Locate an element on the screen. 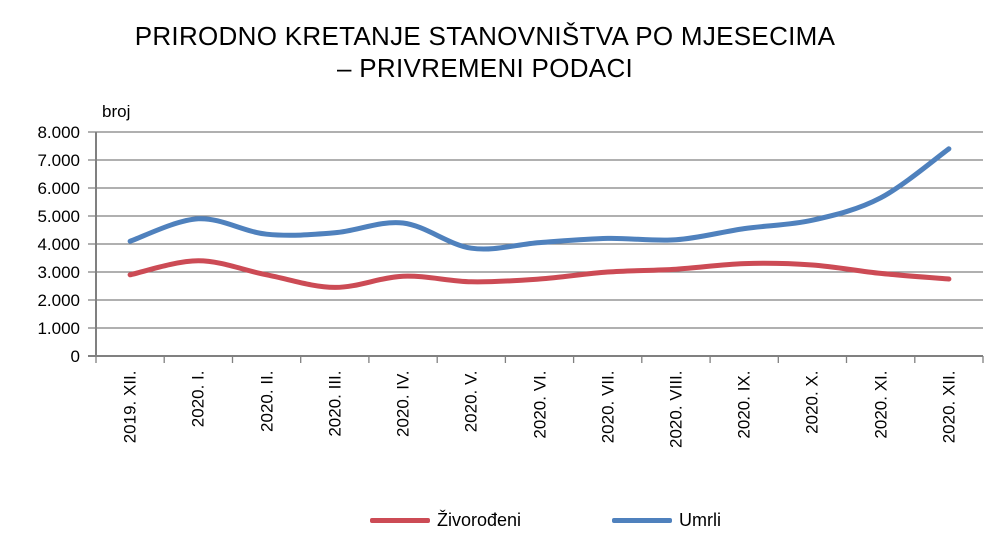 The image size is (1000, 546). y-axis-tick-label: 8.000 is located at coordinates (58, 132).